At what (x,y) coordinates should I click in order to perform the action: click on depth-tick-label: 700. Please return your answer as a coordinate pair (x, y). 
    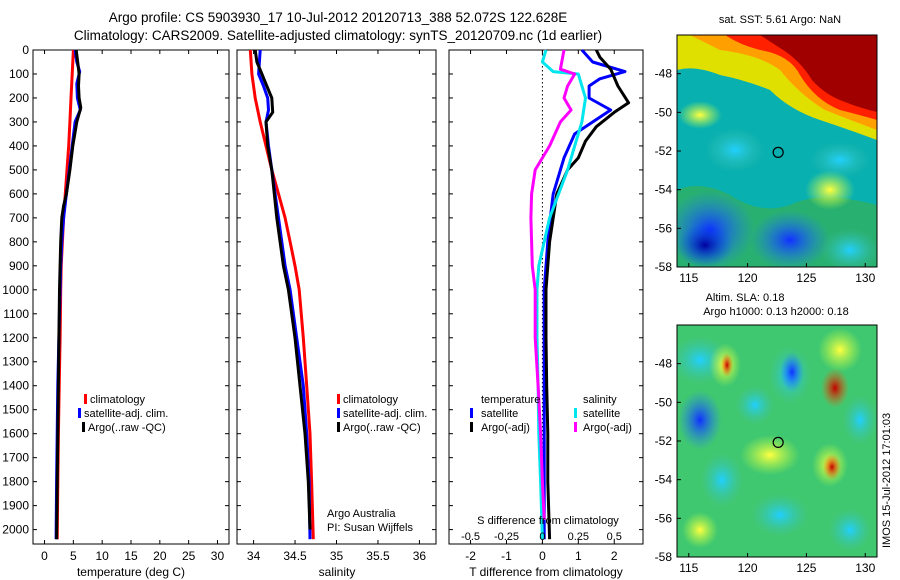
    Looking at the image, I should click on (19, 218).